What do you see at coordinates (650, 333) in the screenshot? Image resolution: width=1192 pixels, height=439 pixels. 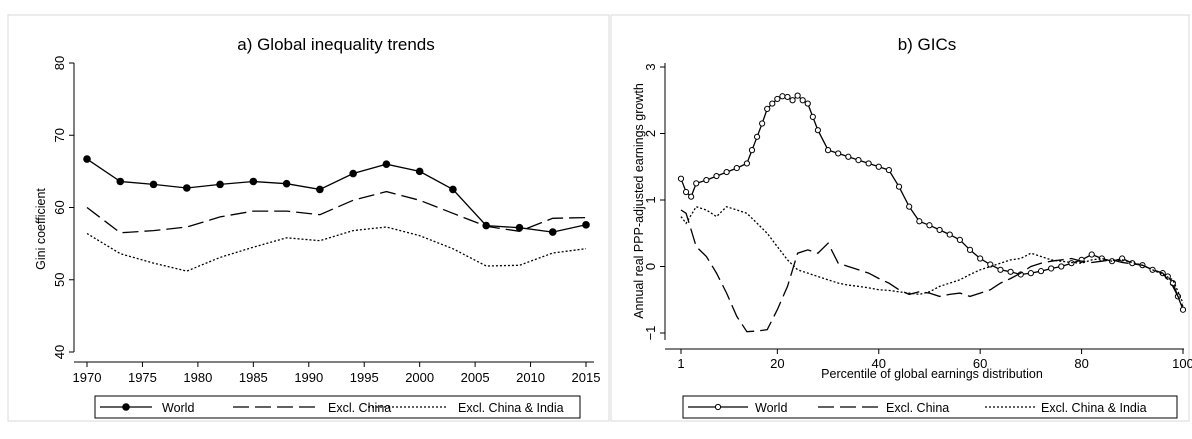 I see `panel-b-y-tick-label: −1` at bounding box center [650, 333].